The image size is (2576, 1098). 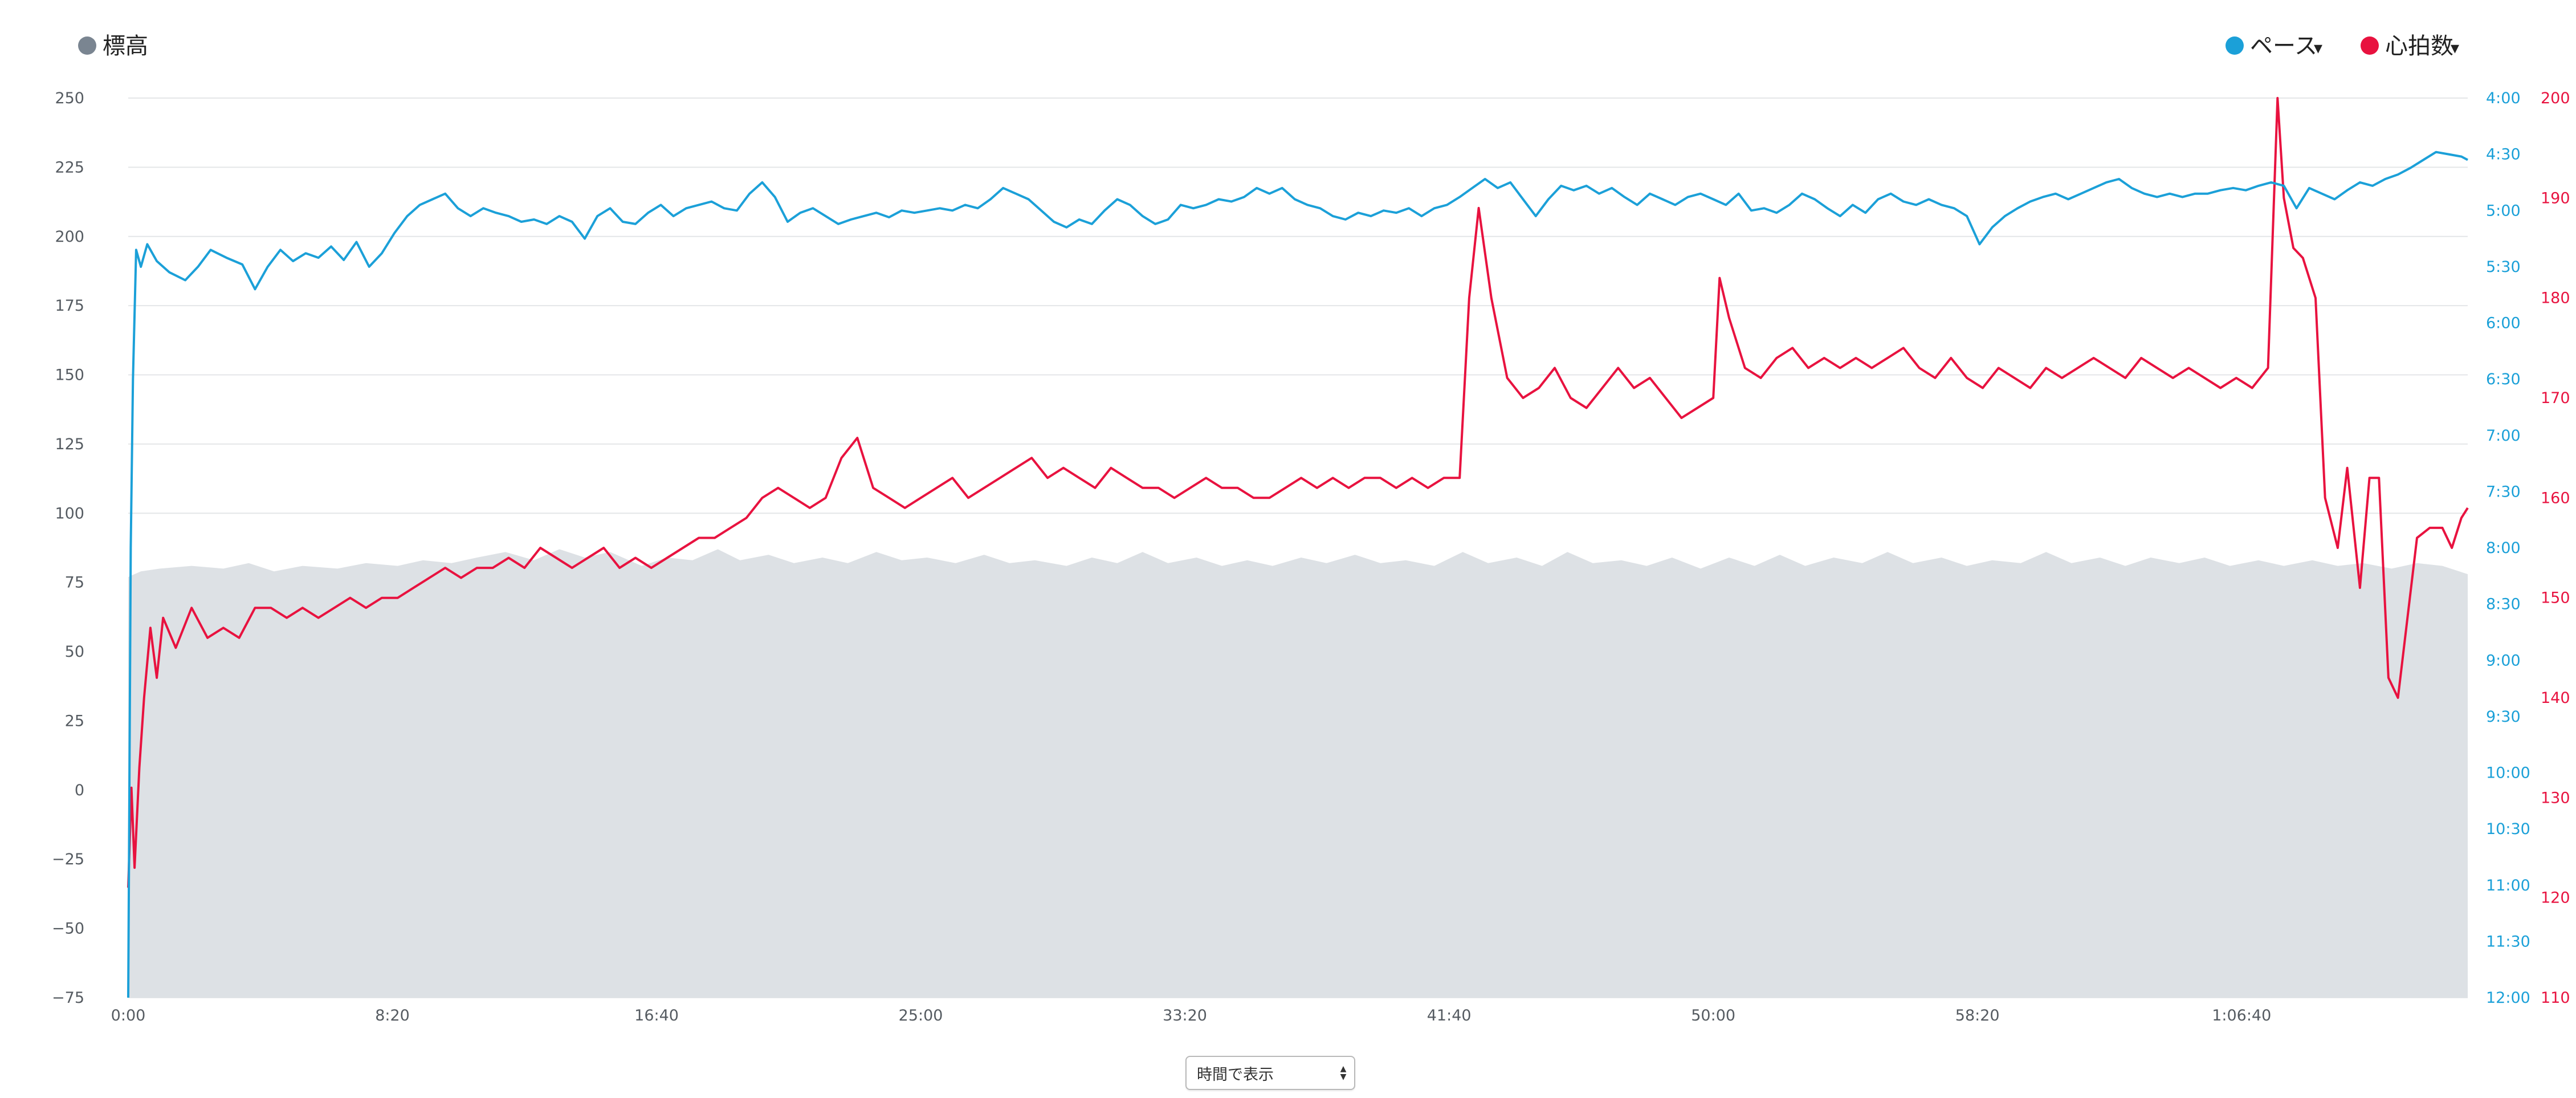 What do you see at coordinates (2508, 829) in the screenshot?
I see `y-pace-tick-label: 10:30` at bounding box center [2508, 829].